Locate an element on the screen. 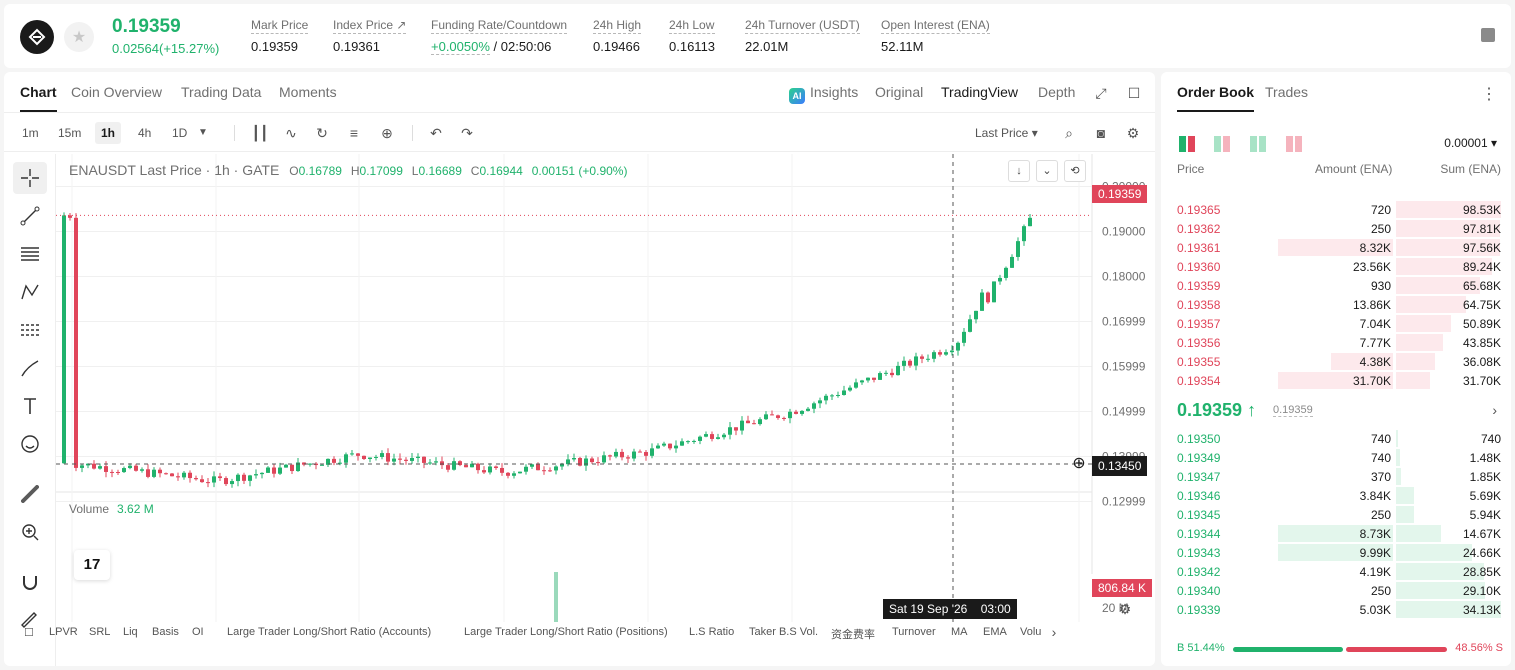 The width and height of the screenshot is (1515, 670). indicator-item: Taker B.S Vol. is located at coordinates (784, 632).